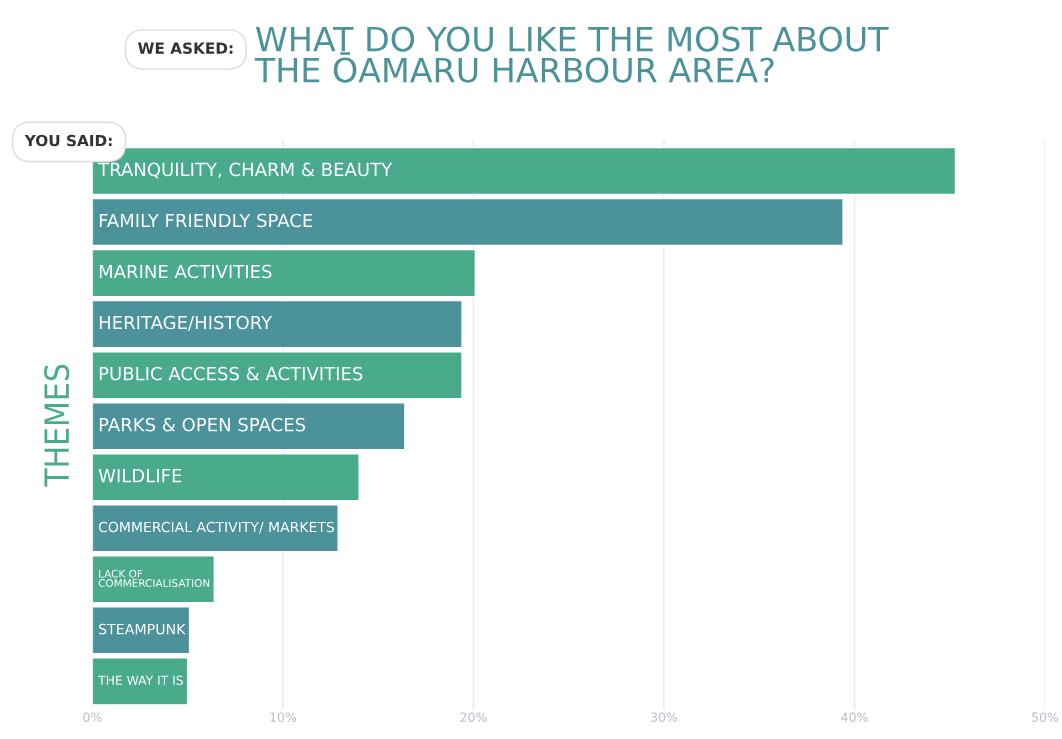  I want to click on annotation: YOU SAID:, so click(68, 140).